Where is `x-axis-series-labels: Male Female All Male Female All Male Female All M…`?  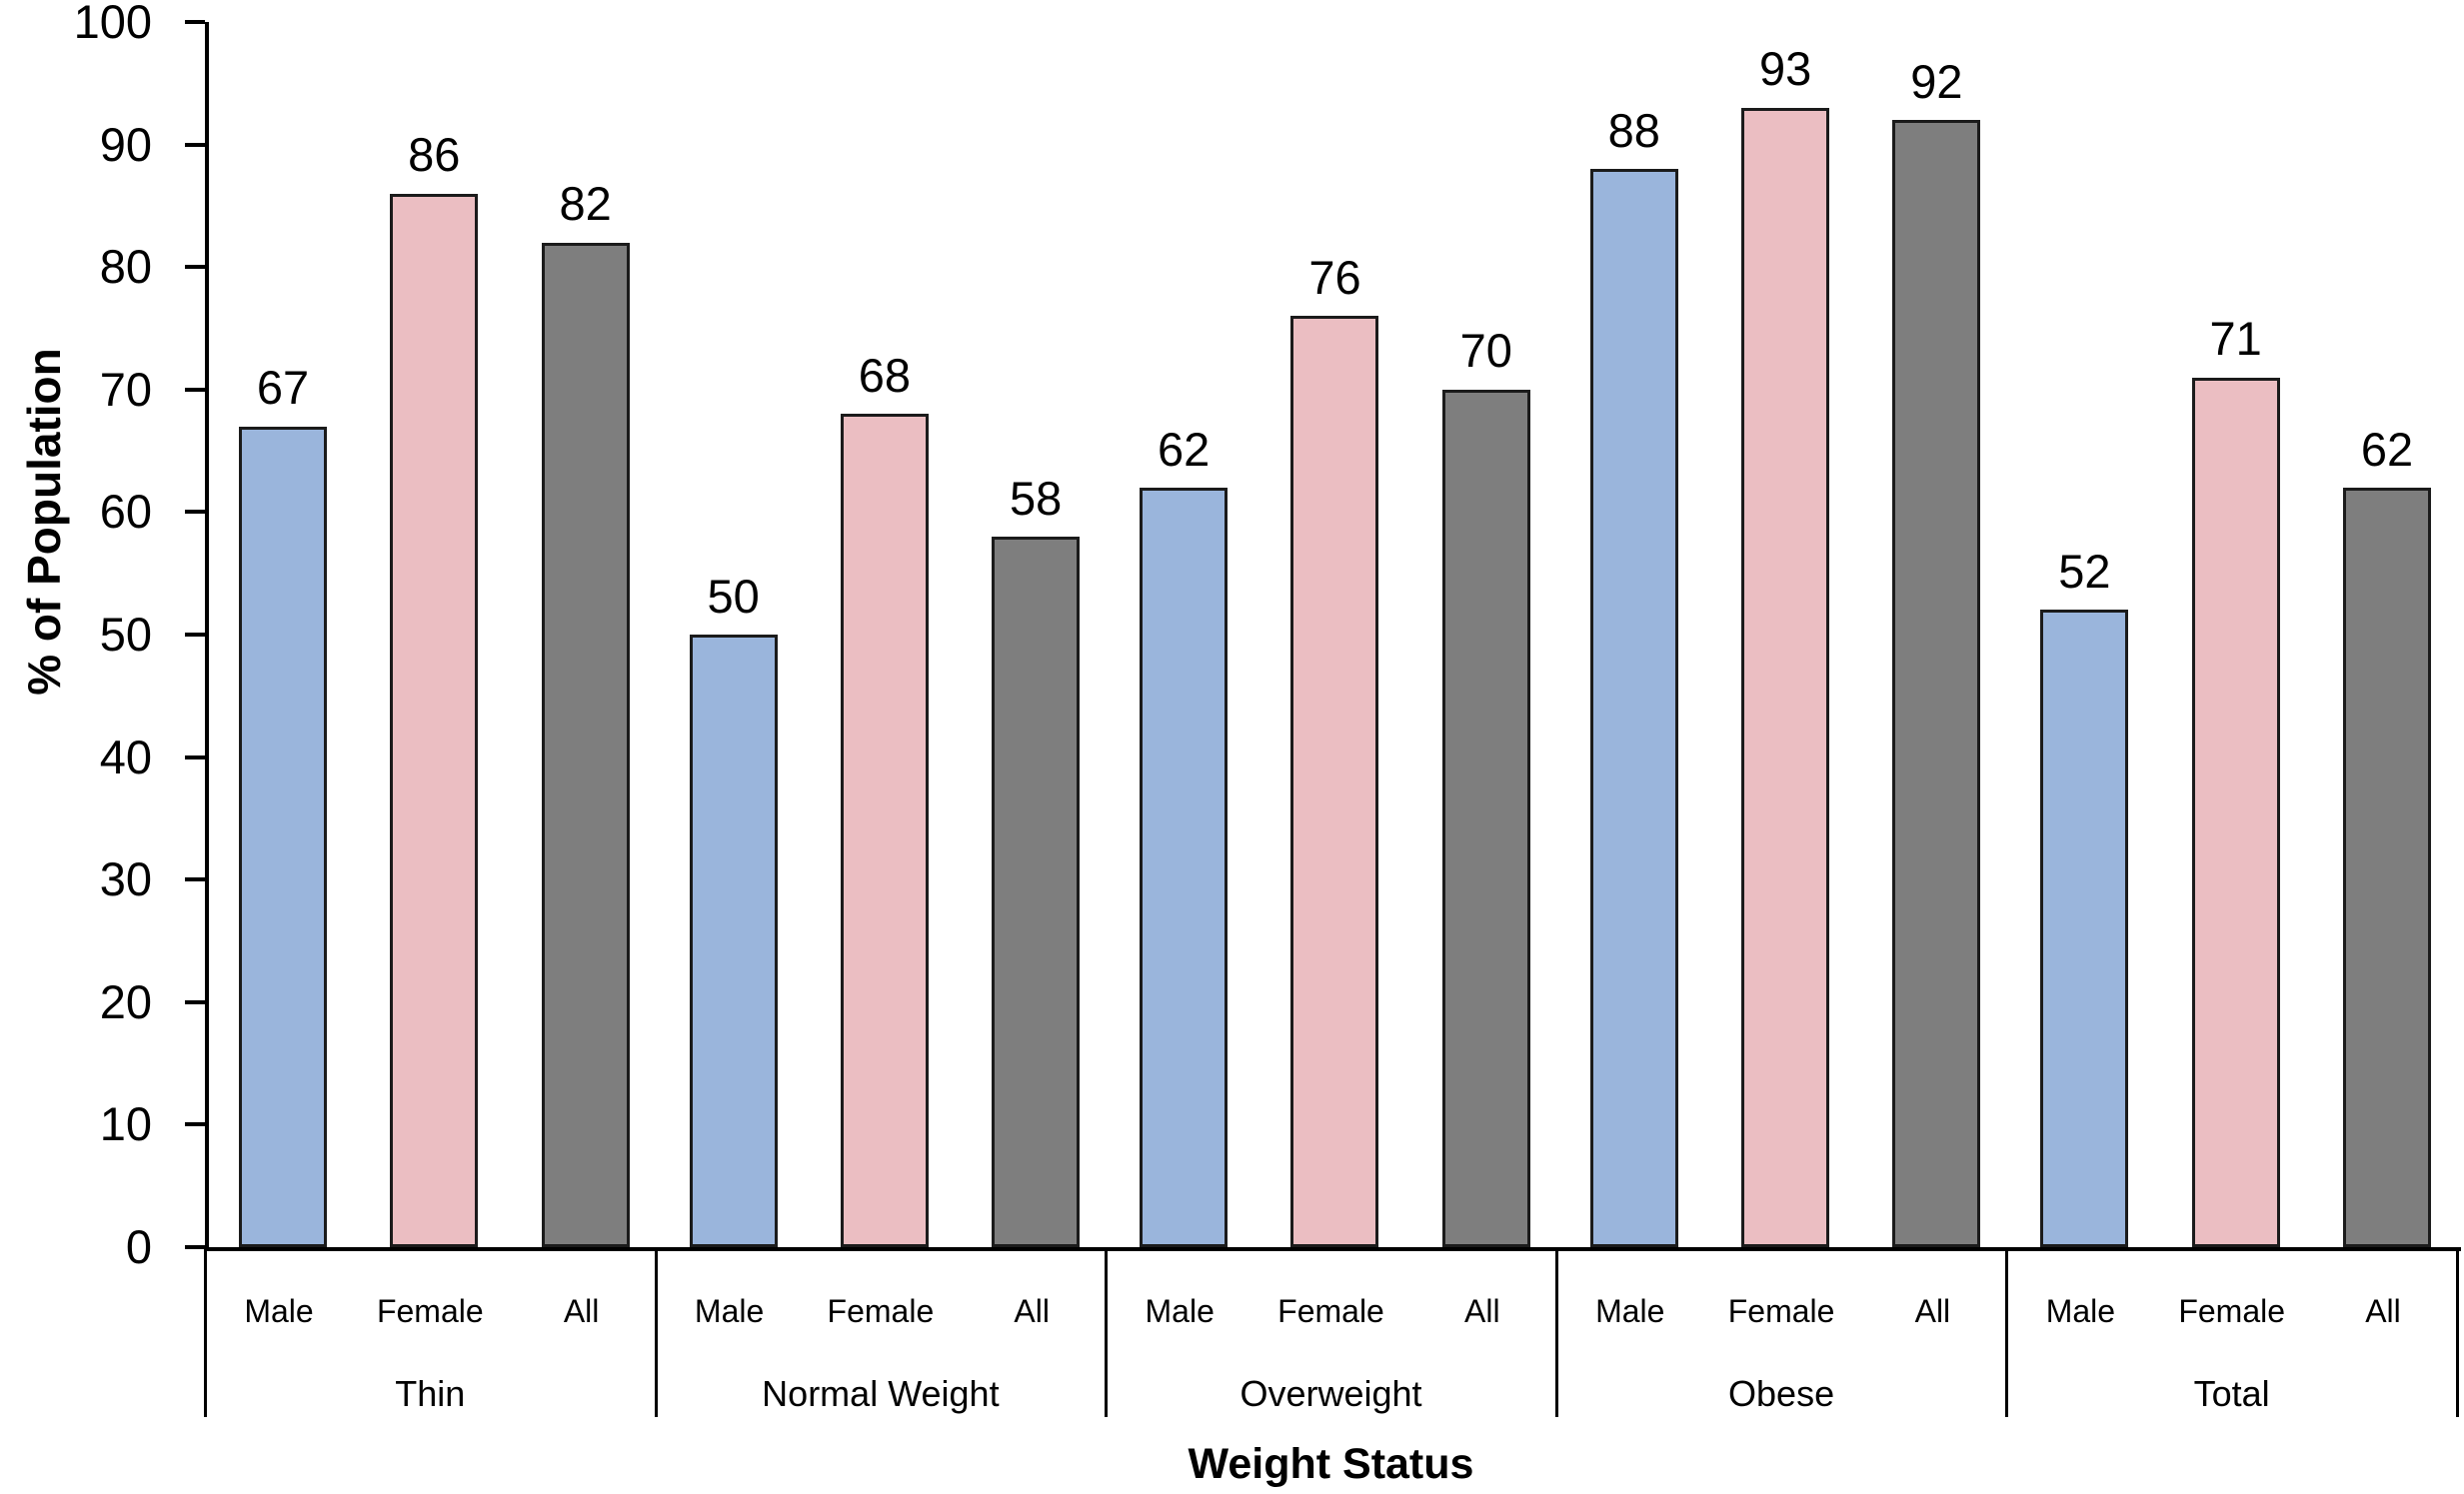
x-axis-series-labels: Male Female All Male Female All Male Female All M… is located at coordinates (1331, 1311).